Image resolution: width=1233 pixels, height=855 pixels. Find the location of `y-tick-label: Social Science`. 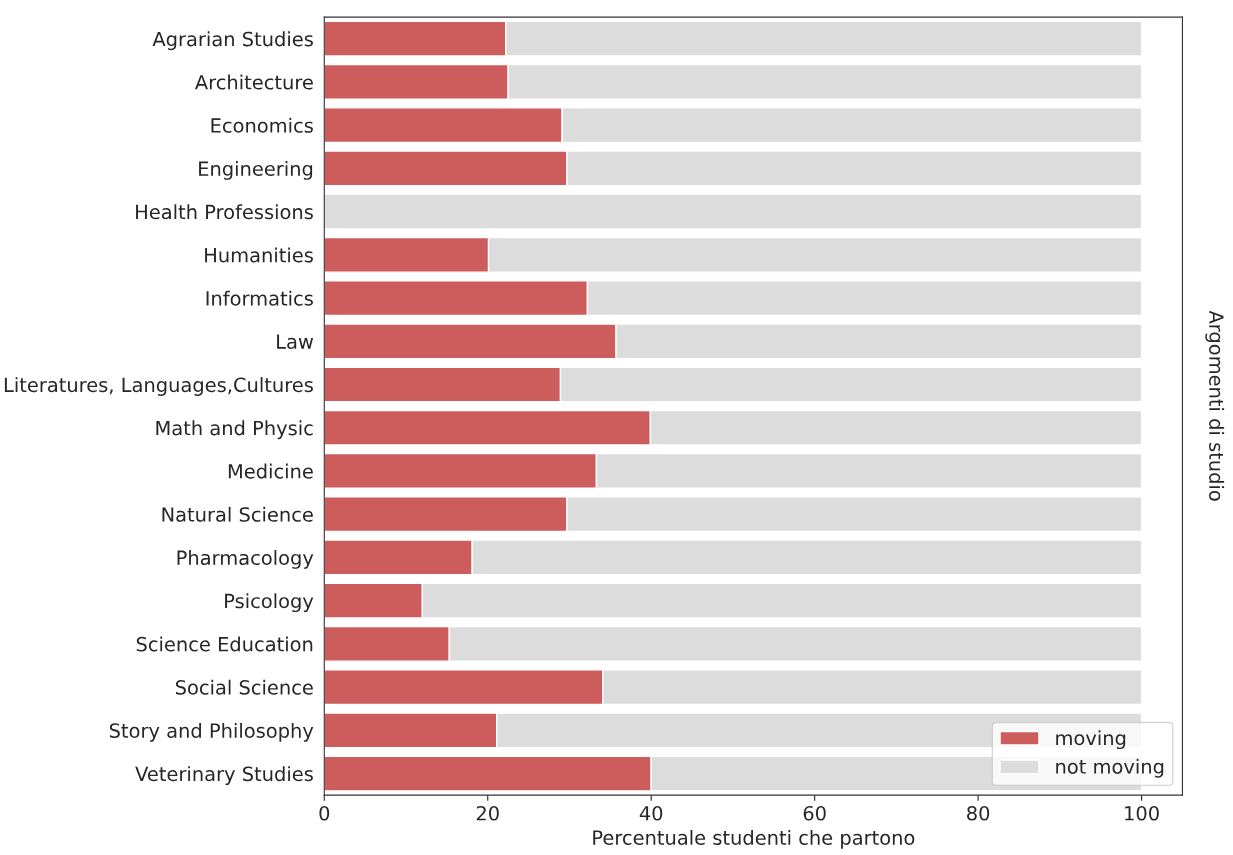

y-tick-label: Social Science is located at coordinates (244, 687).